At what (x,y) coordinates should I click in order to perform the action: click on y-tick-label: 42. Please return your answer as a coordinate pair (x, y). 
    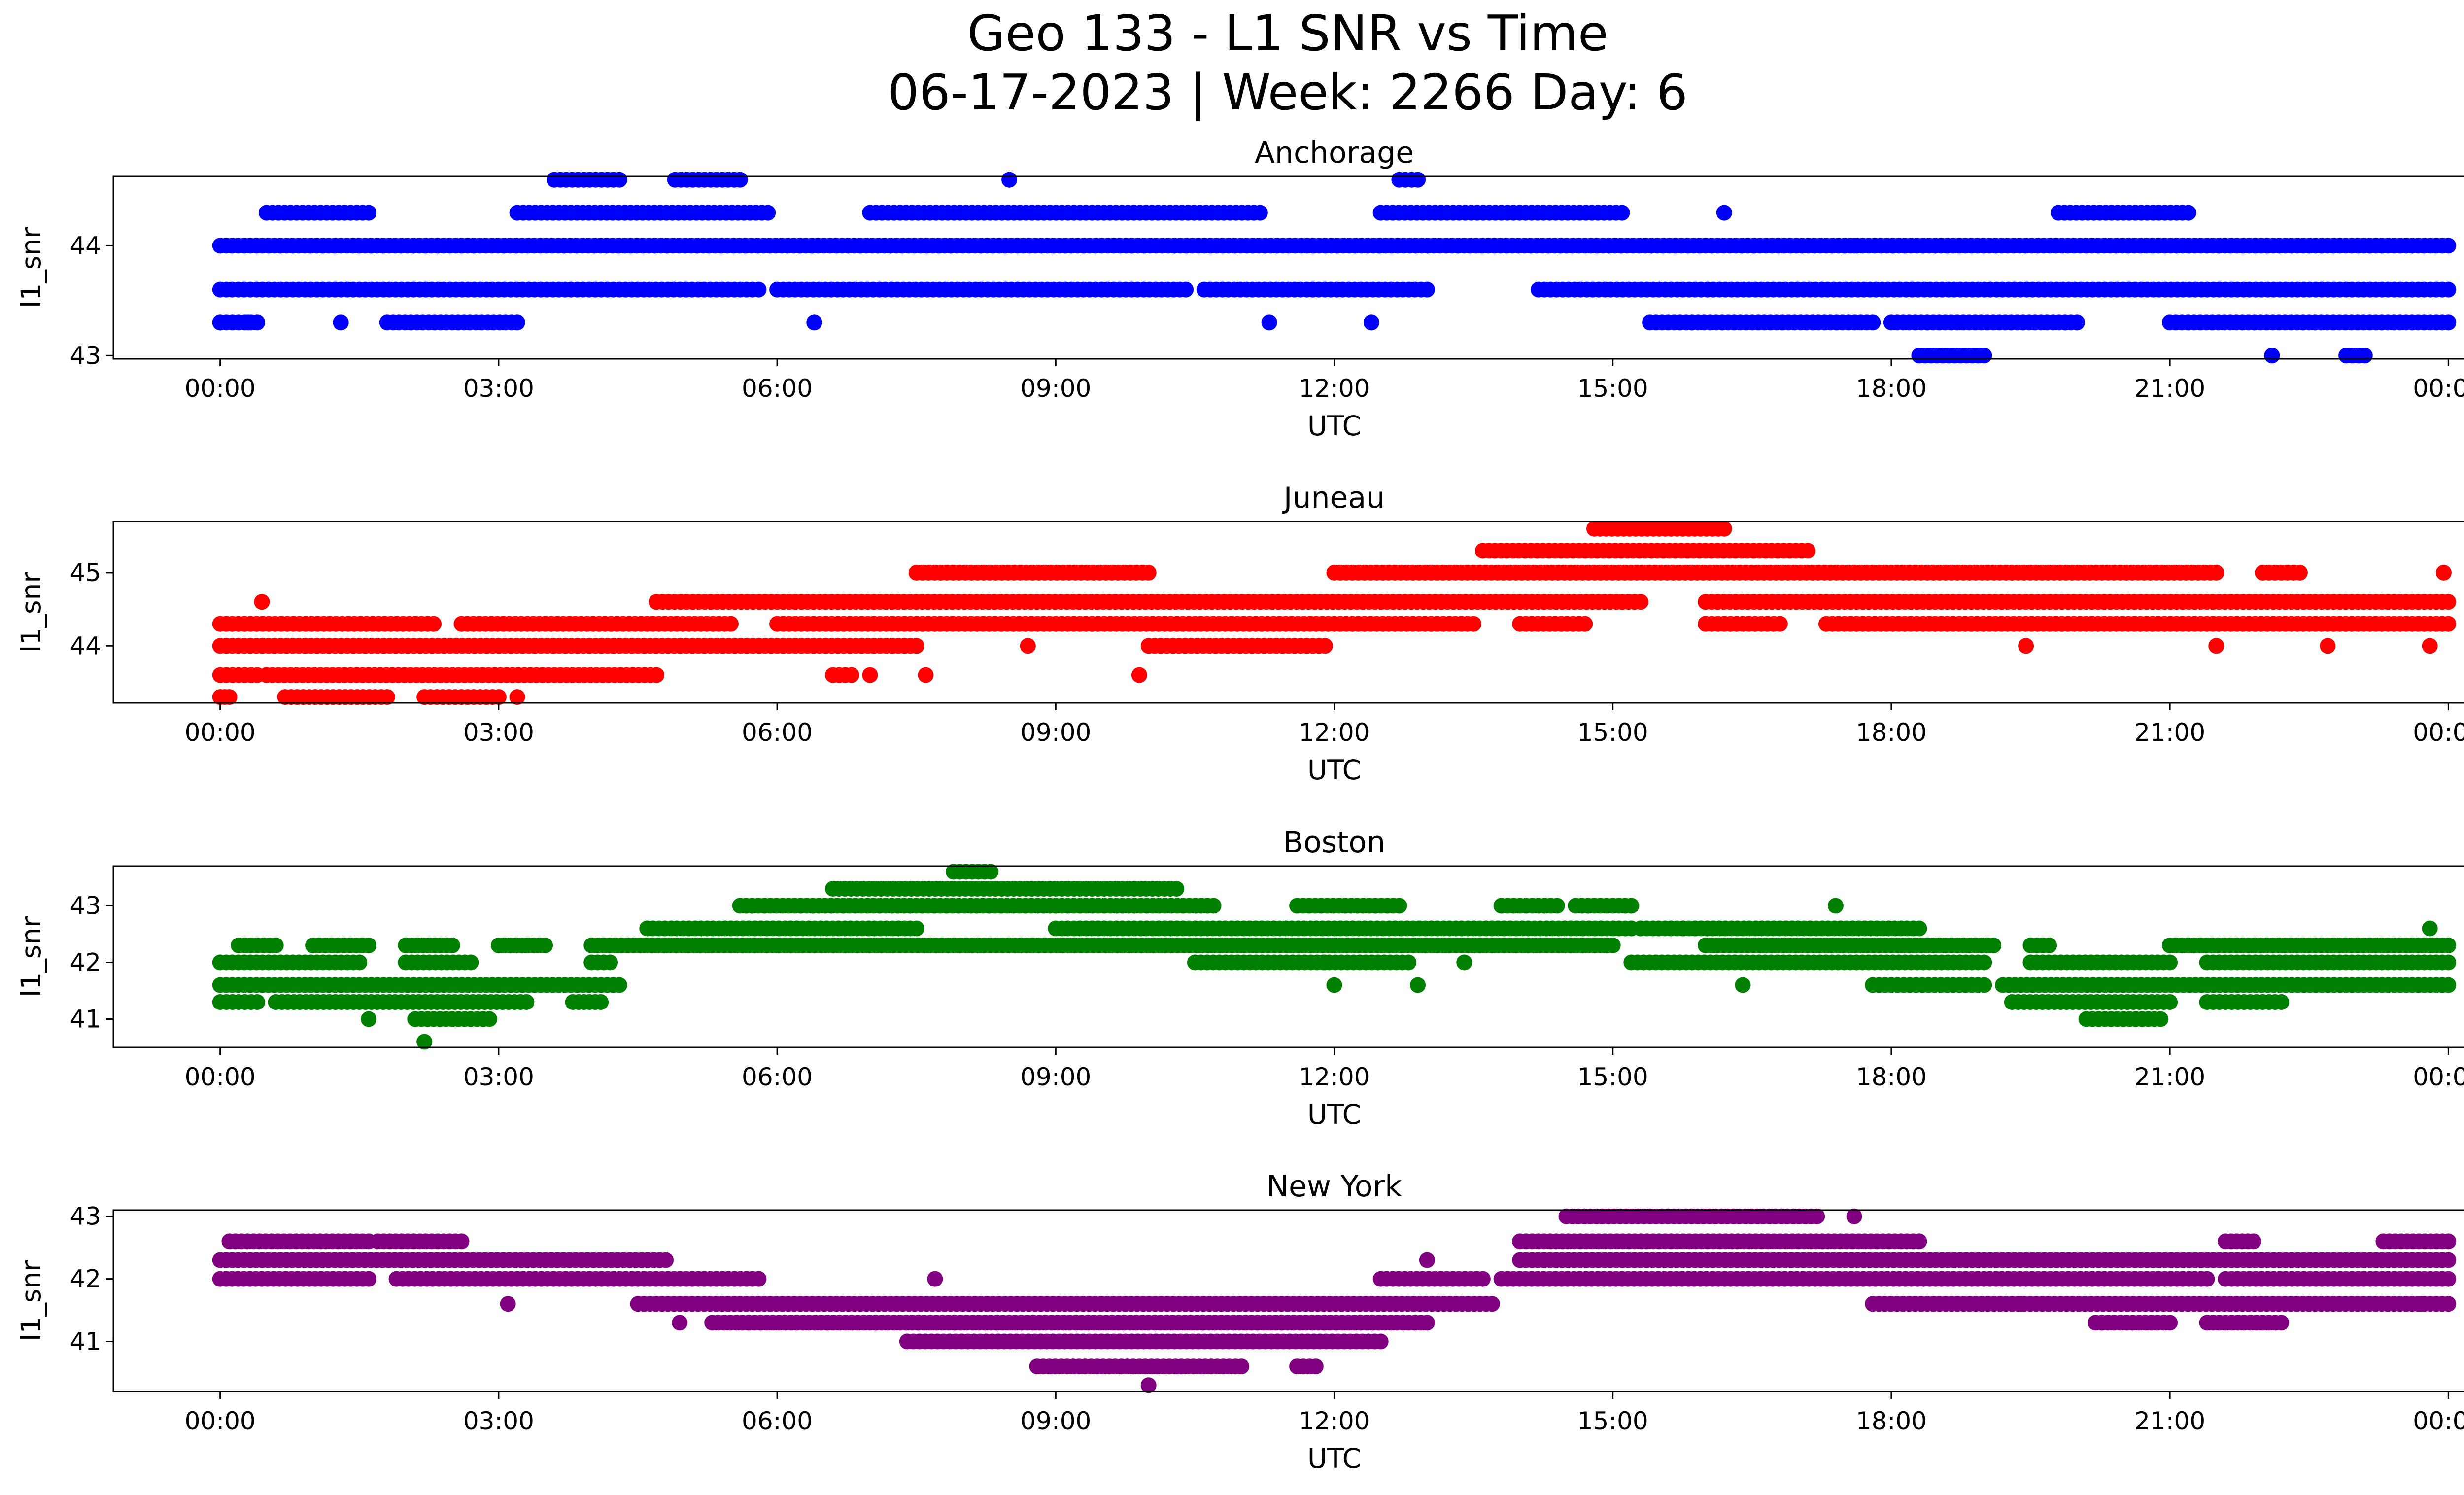
    Looking at the image, I should click on (85, 962).